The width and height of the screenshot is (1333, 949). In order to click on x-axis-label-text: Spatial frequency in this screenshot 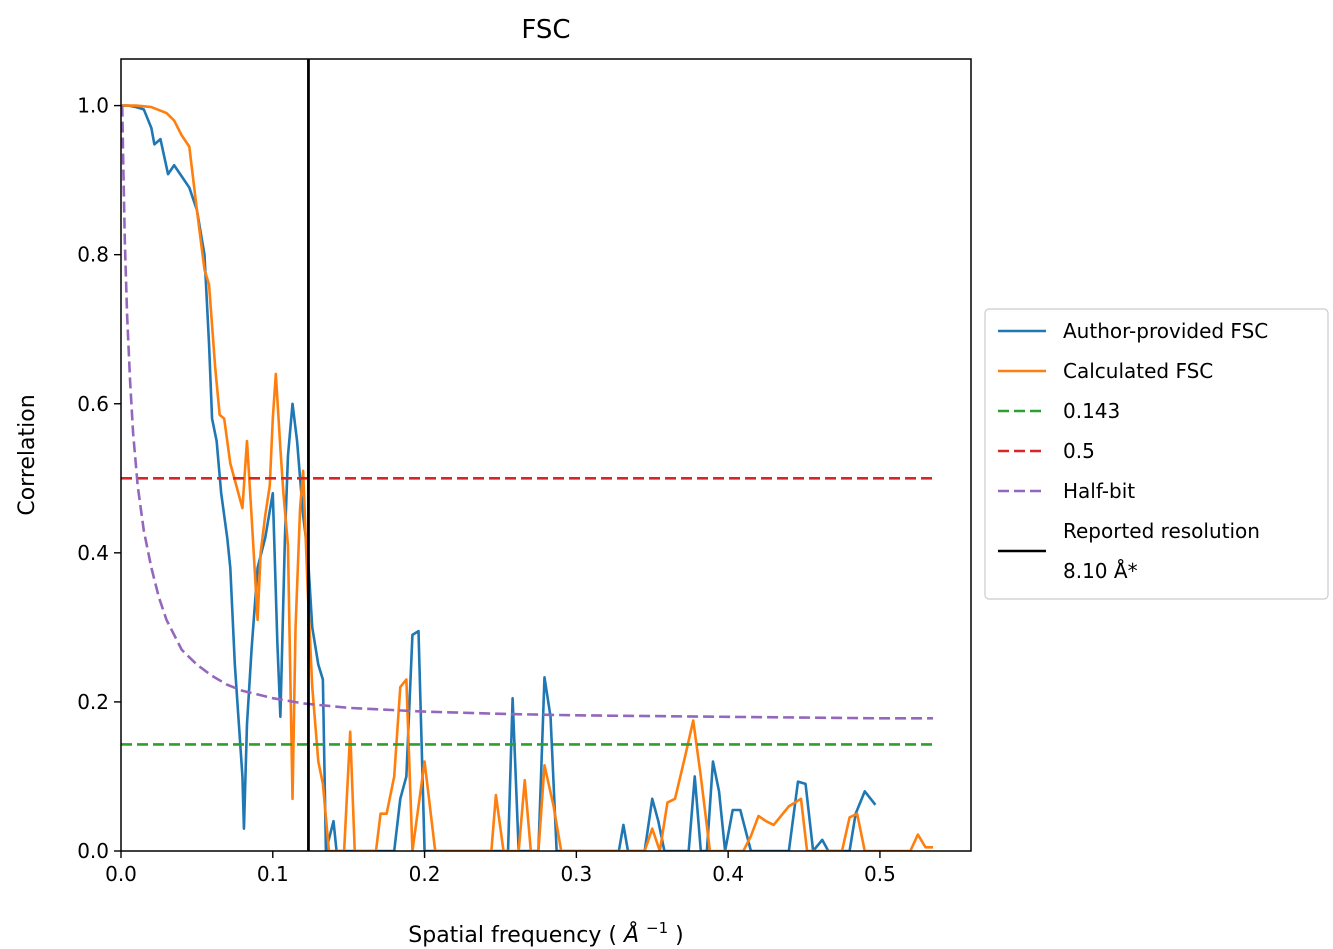, I will do `click(504, 935)`.